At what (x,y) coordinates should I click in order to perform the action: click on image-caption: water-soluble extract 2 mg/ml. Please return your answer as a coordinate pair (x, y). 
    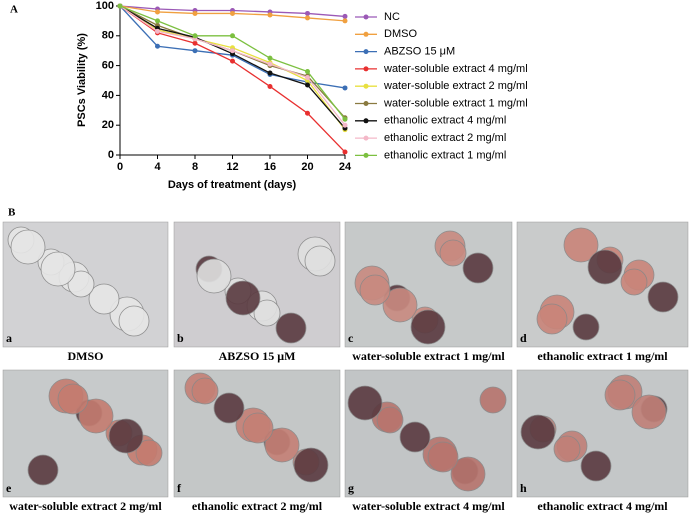
    Looking at the image, I should click on (85, 506).